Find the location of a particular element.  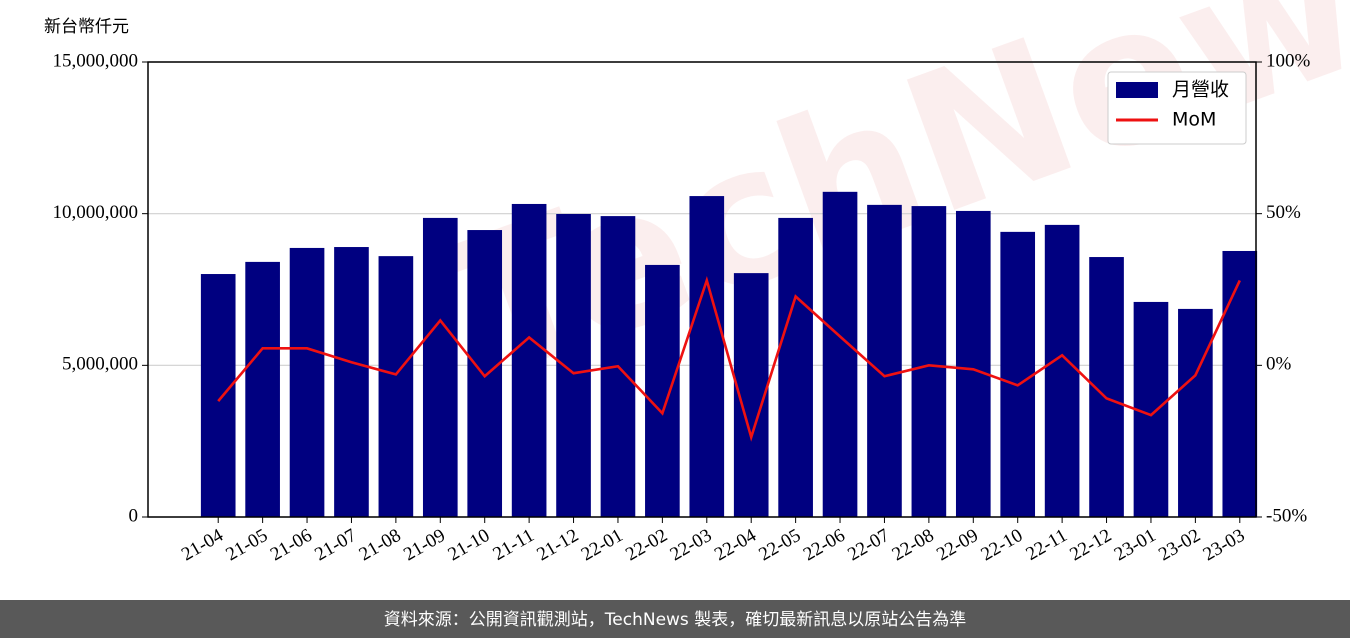

x-tick-label: 21-11 is located at coordinates (514, 545).